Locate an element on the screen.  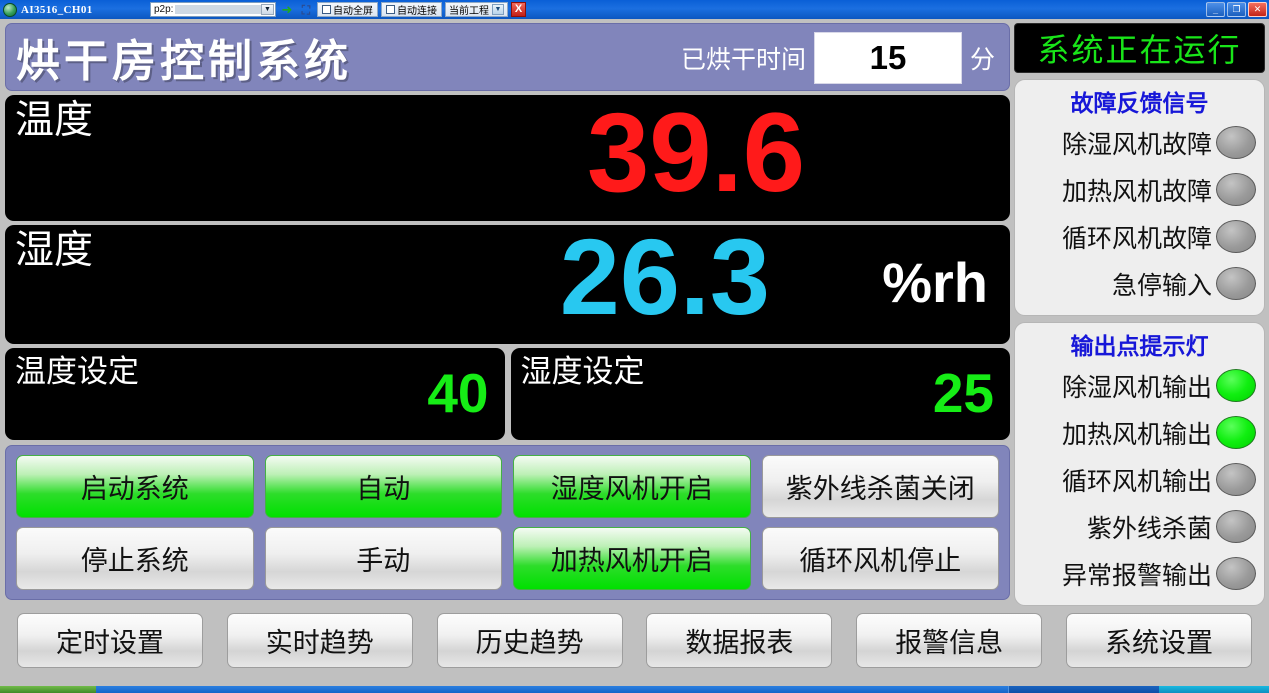
output-label-circulation-fan: 循环风机输出 is located at coordinates (1136, 482).